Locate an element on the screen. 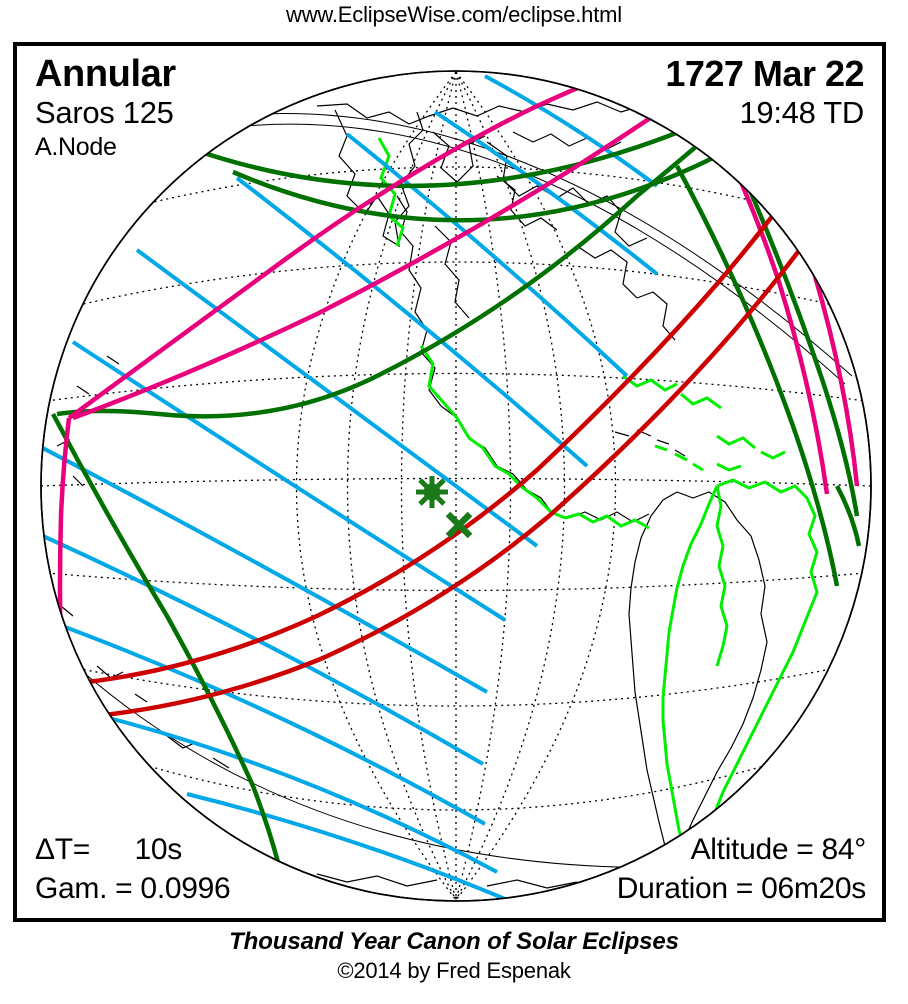  altitude-label: Altitude = 84° is located at coordinates (778, 850).